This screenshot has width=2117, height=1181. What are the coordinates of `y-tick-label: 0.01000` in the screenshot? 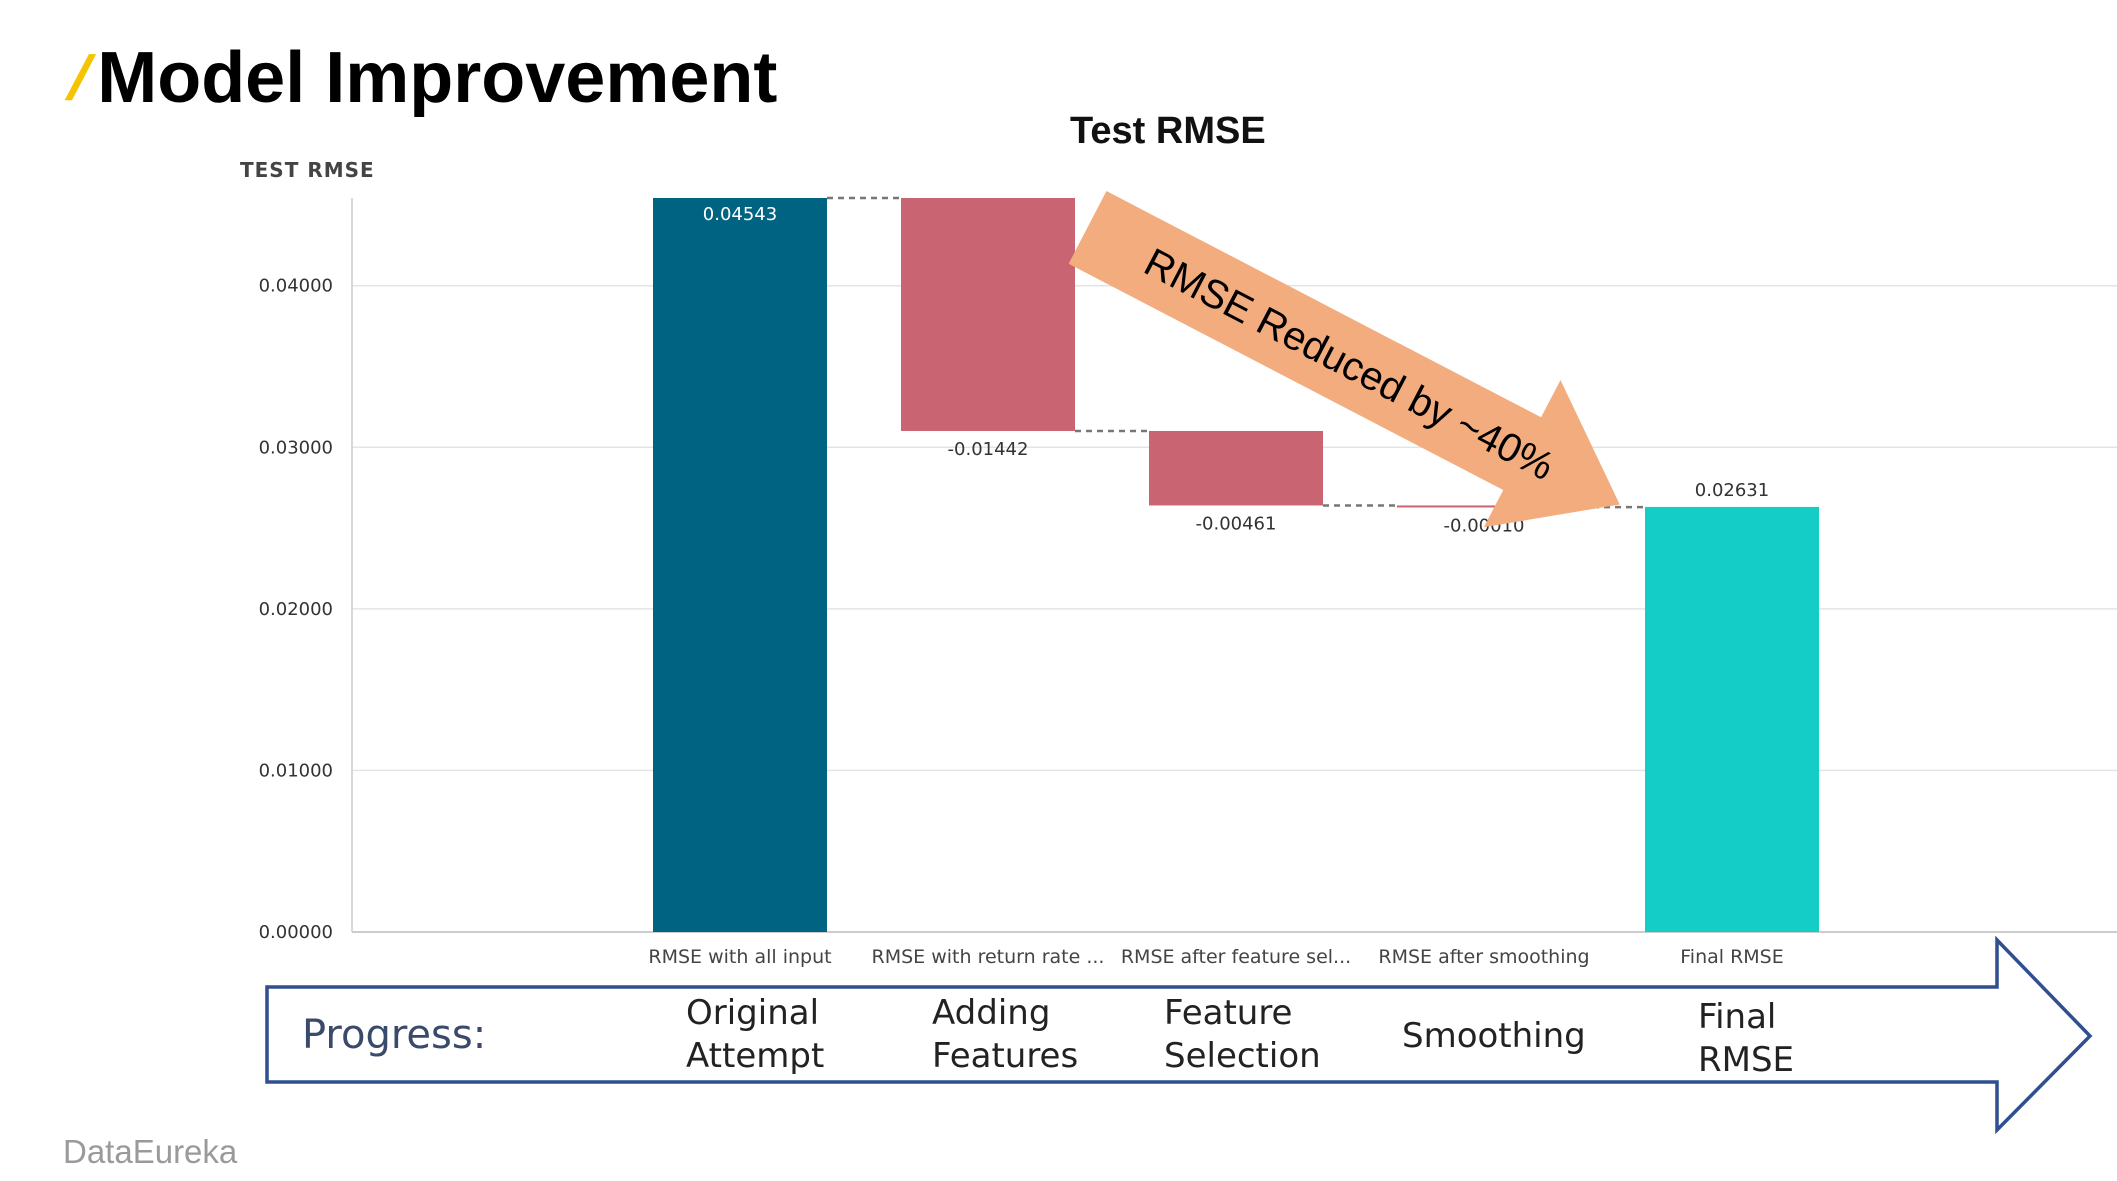 It's located at (296, 770).